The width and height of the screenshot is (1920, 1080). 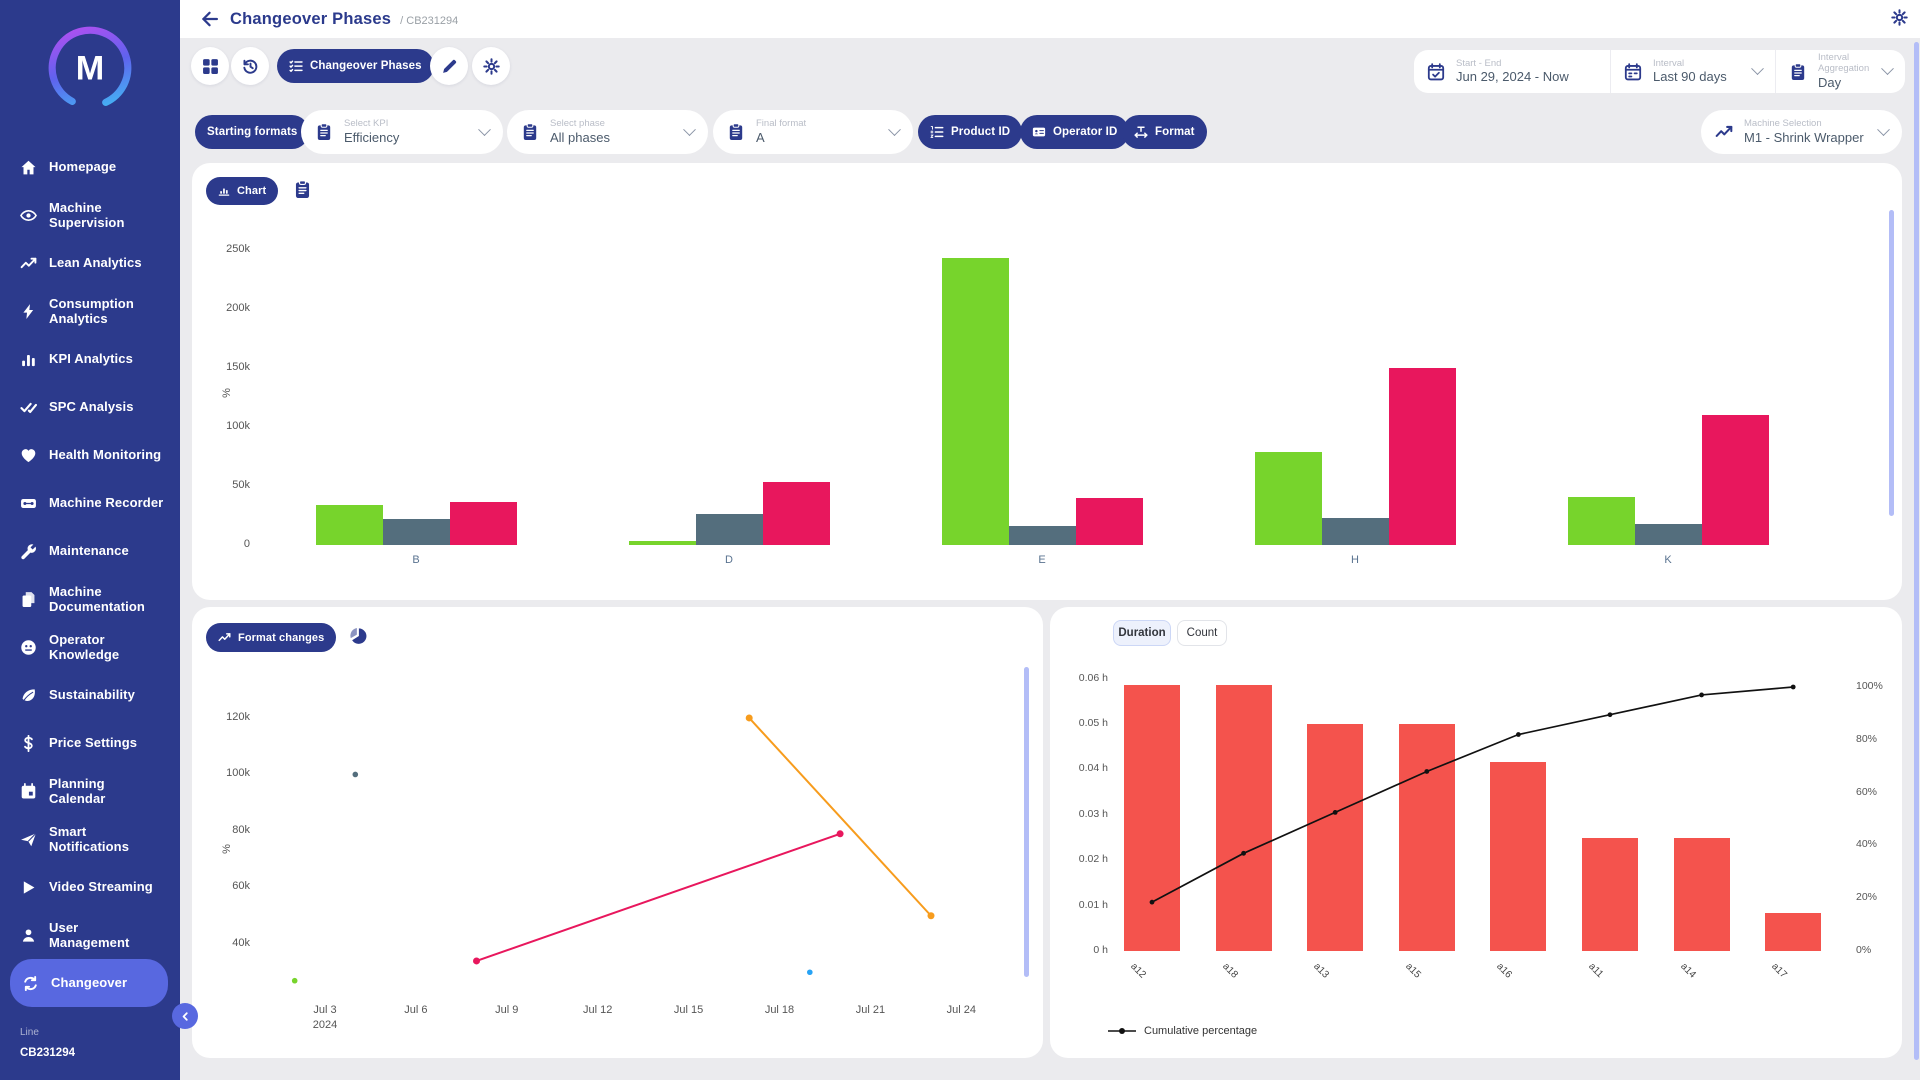 I want to click on y-axis-left-tick: 0.06 h, so click(x=1093, y=677).